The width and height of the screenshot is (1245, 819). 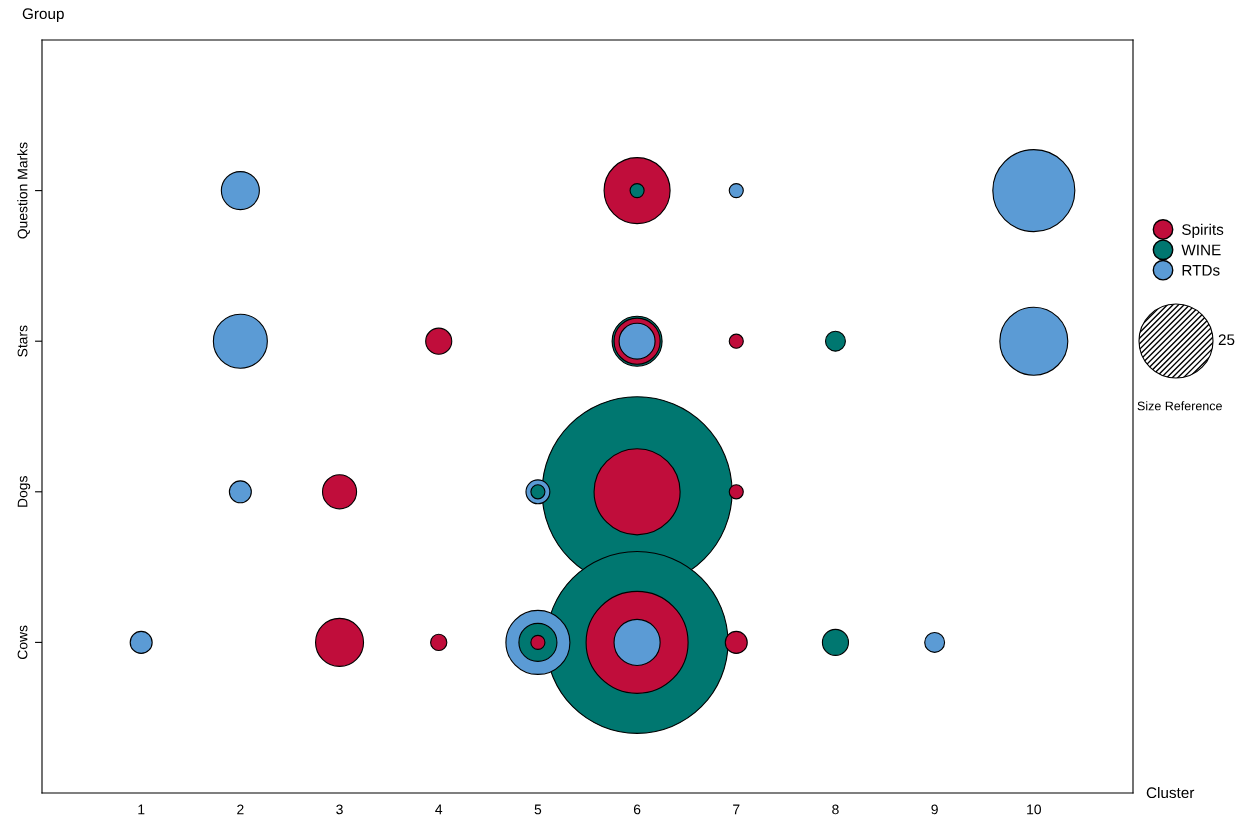 What do you see at coordinates (835, 809) in the screenshot?
I see `x-tick-label: 8` at bounding box center [835, 809].